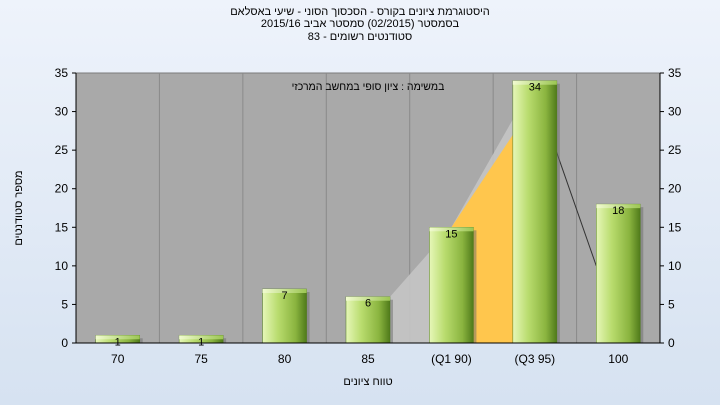  Describe the element at coordinates (360, 37) in the screenshot. I see `chart-title-line-3: סטודנטים רשומים - 83` at that location.